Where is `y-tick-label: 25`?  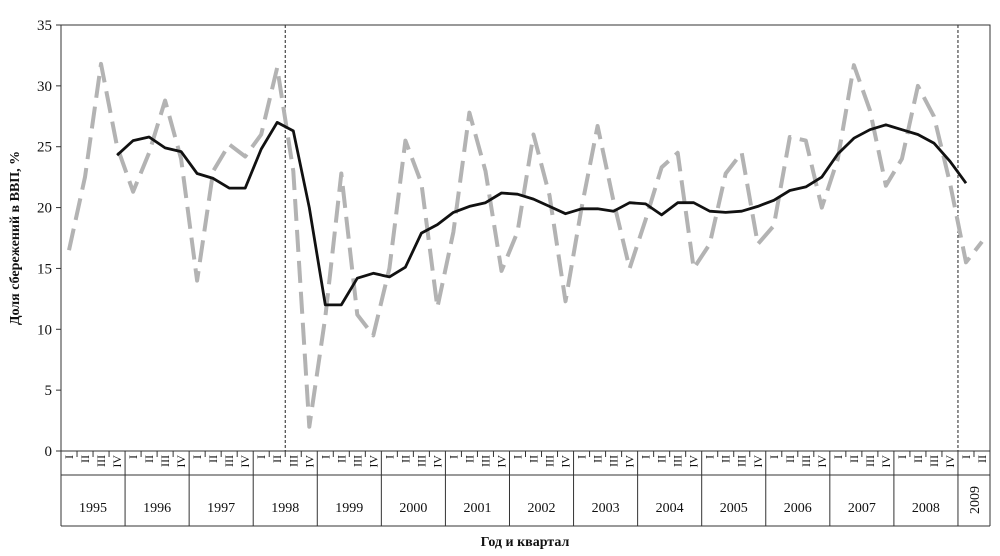 y-tick-label: 25 is located at coordinates (44, 148).